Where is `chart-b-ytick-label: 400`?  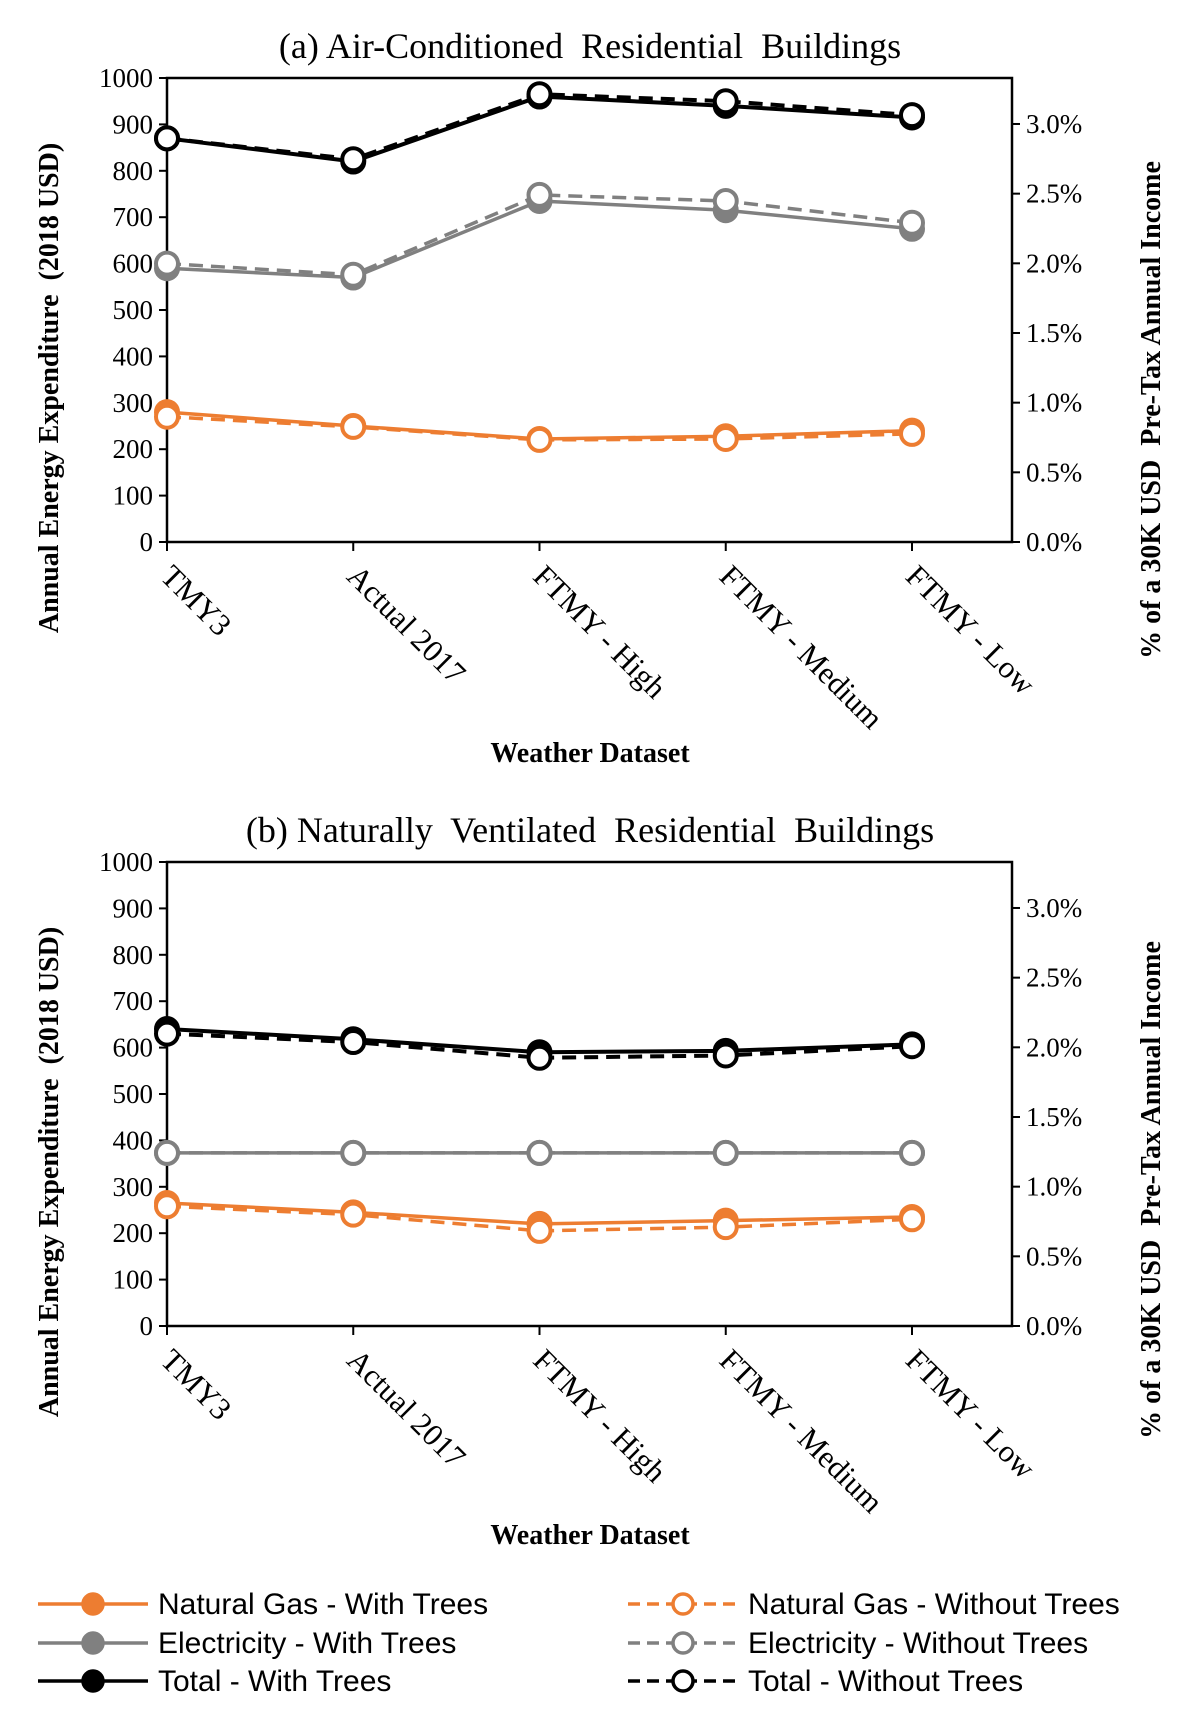
chart-b-ytick-label: 400 is located at coordinates (133, 1140).